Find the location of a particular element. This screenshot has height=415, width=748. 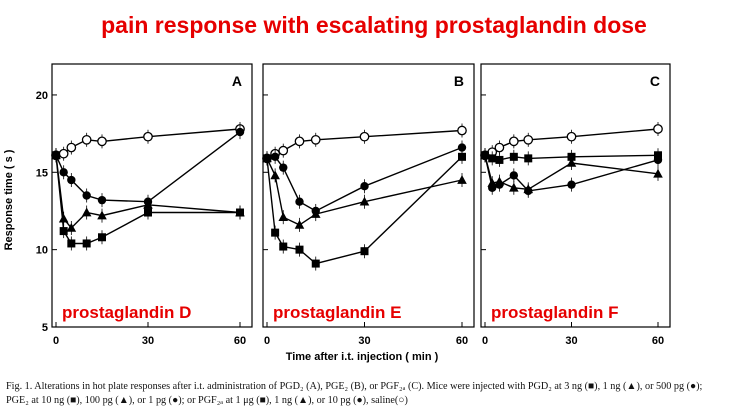

panel-letter: A is located at coordinates (237, 81).